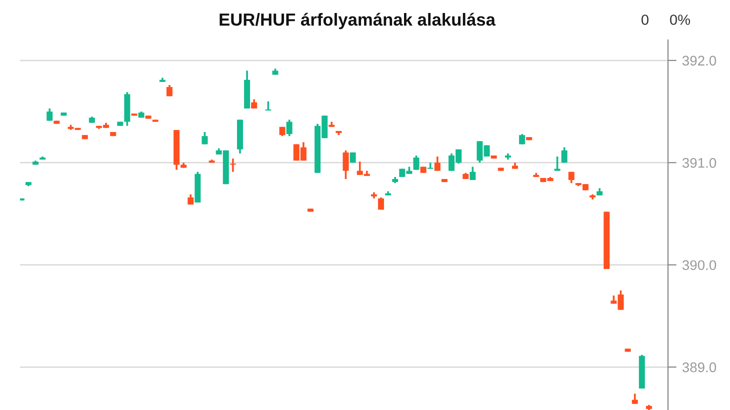  What do you see at coordinates (645, 19) in the screenshot?
I see `text: 0` at bounding box center [645, 19].